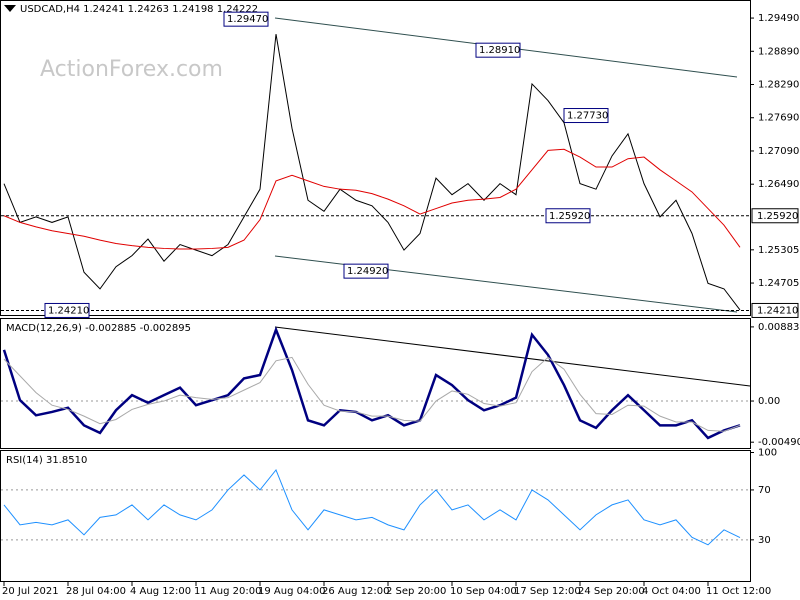 The height and width of the screenshot is (600, 800). I want to click on x-tick-label: 10 Sep 04:00, so click(483, 591).